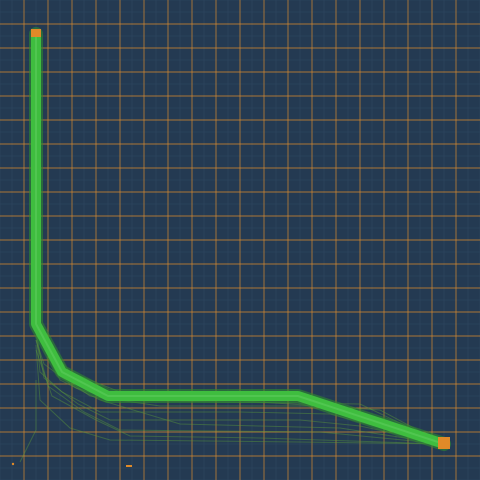  Describe the element at coordinates (444, 443) in the screenshot. I see `goal-node` at that location.